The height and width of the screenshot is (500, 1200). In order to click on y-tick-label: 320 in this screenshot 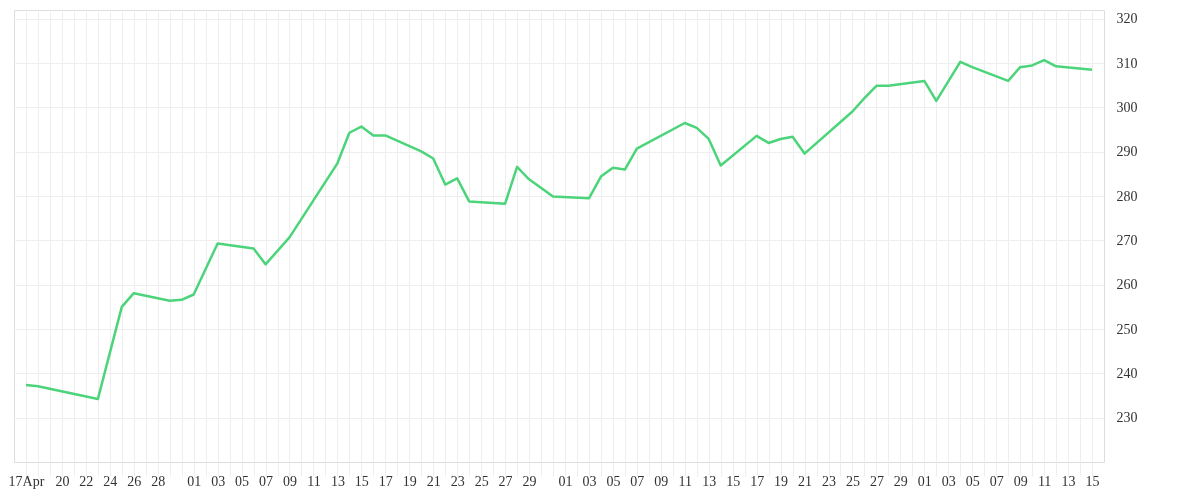, I will do `click(1127, 19)`.